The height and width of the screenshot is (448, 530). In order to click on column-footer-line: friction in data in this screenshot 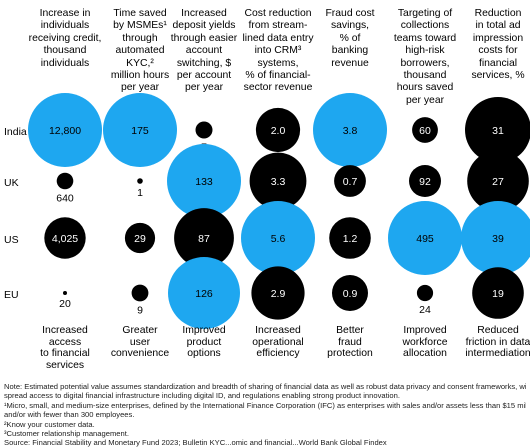, I will do `click(497, 342)`.